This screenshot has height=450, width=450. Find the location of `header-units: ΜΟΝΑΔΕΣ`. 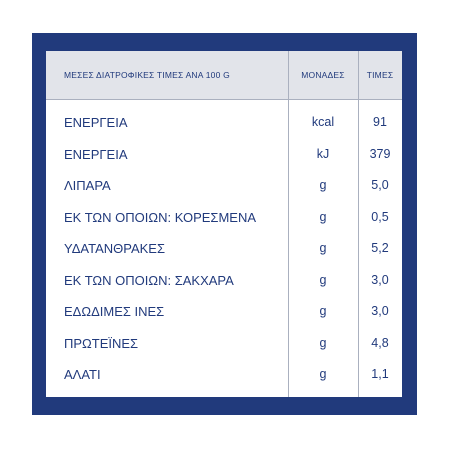

header-units: ΜΟΝΑΔΕΣ is located at coordinates (323, 75).